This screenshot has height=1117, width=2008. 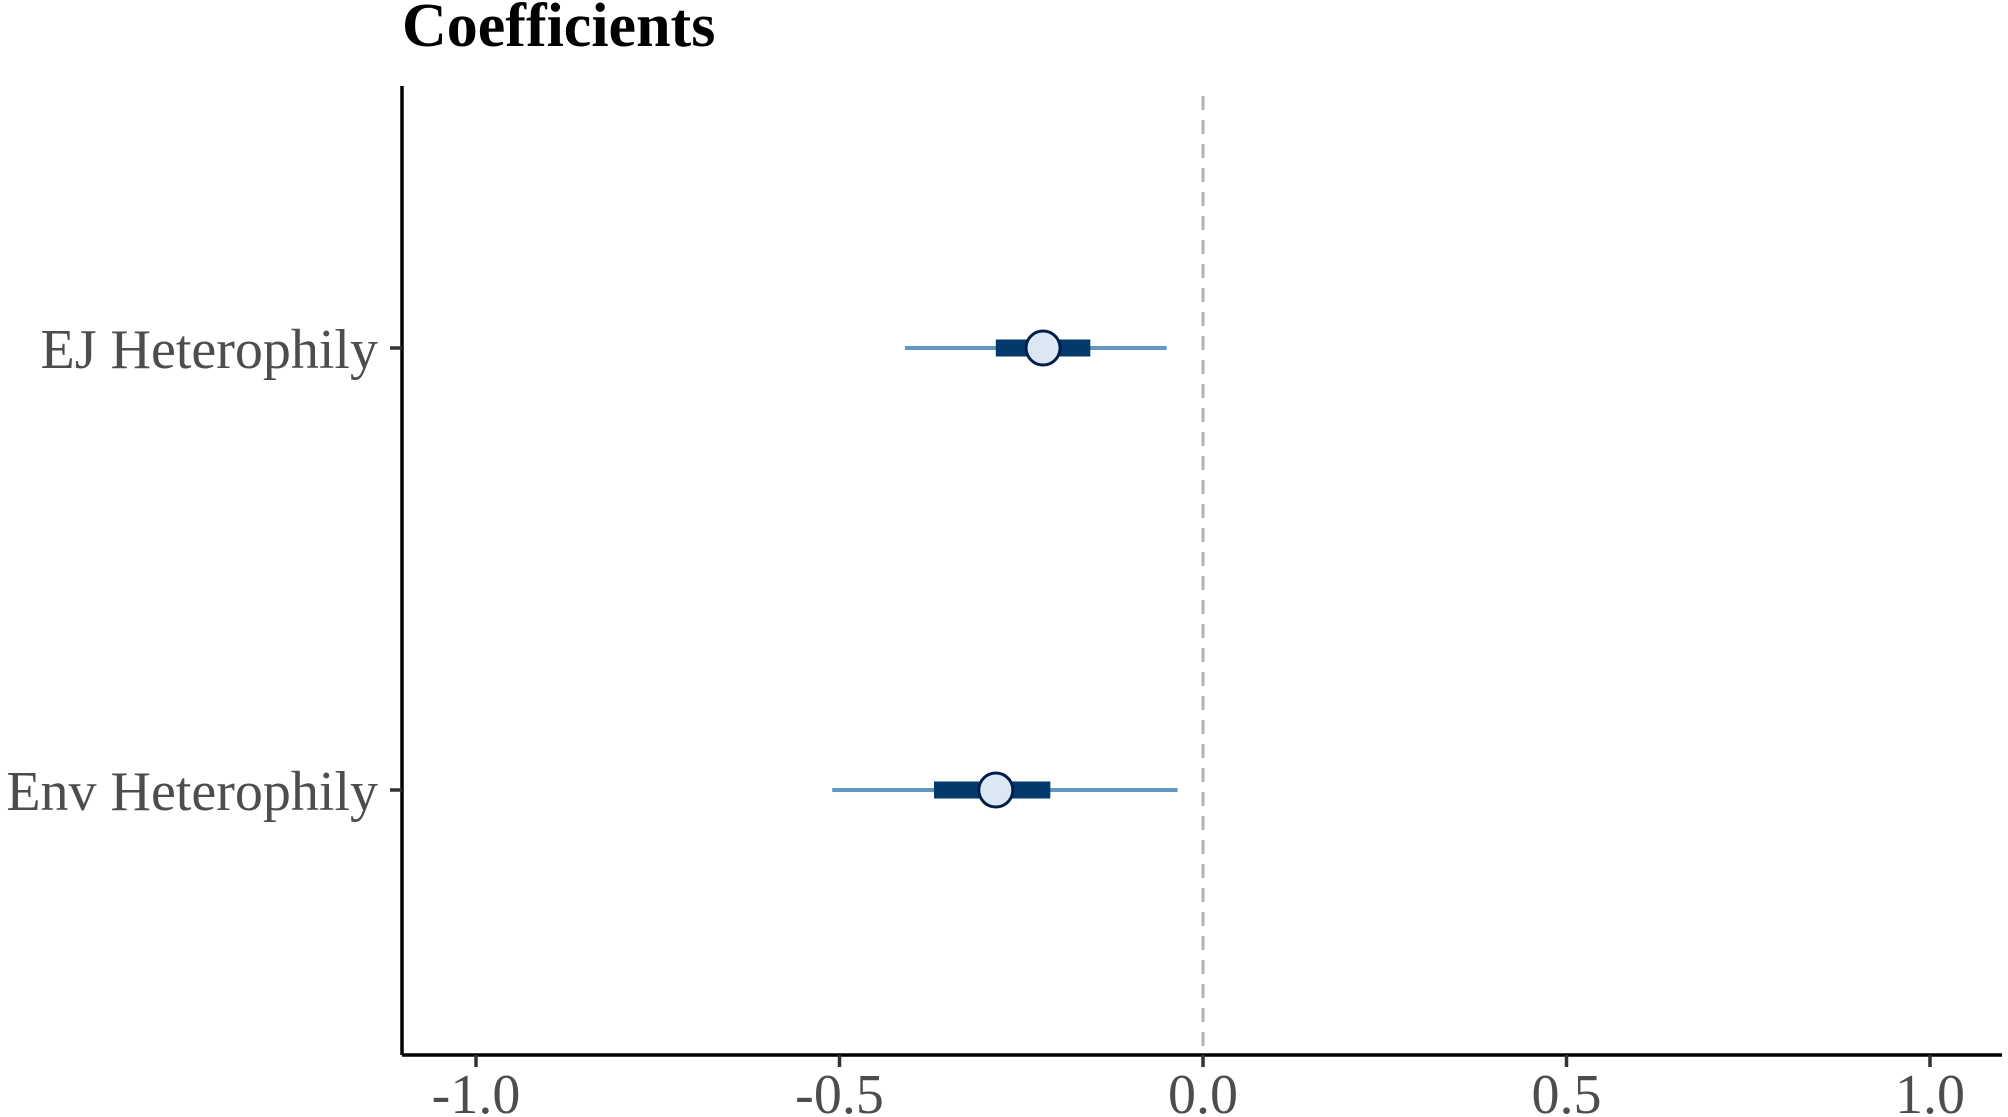 I want to click on x-tick-label: -1.0, so click(x=476, y=1090).